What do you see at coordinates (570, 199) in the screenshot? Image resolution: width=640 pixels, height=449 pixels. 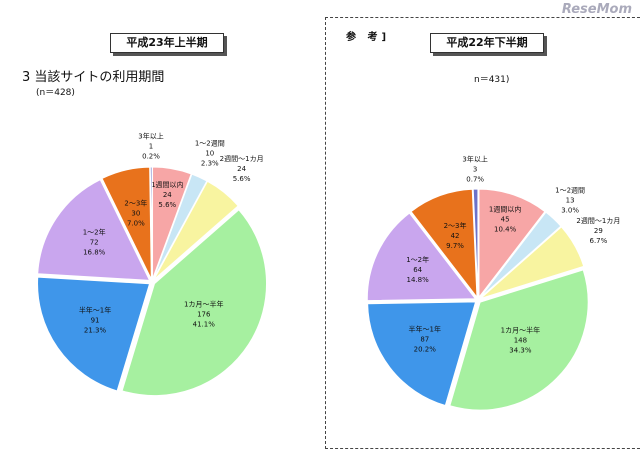 I see `right-slice-label-1: 1～2週間 13 3.0%` at bounding box center [570, 199].